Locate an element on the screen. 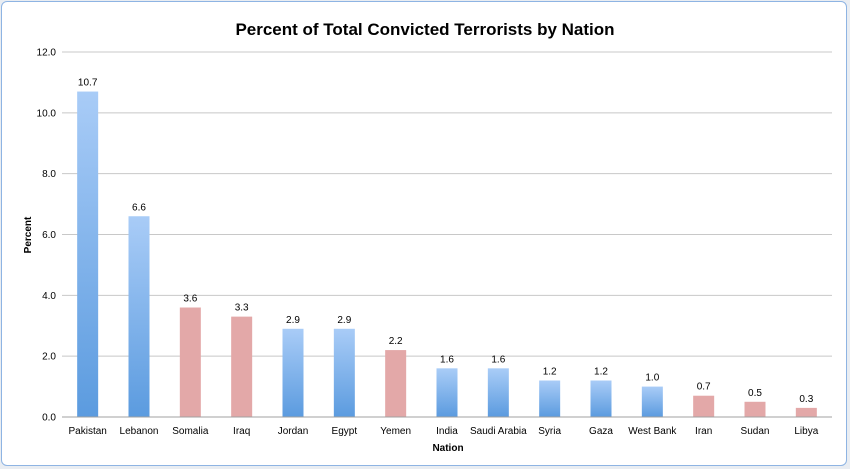  x-tick-label: West Bank is located at coordinates (652, 431).